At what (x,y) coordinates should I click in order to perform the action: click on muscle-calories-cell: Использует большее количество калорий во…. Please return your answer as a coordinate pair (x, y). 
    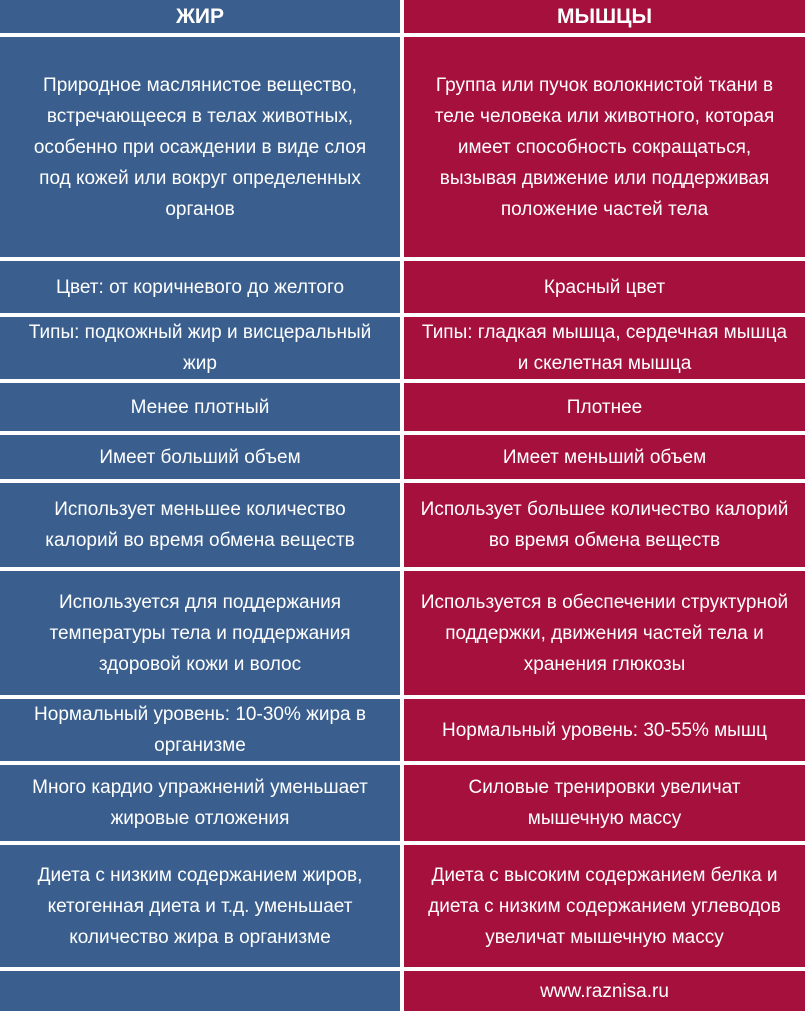
    Looking at the image, I should click on (604, 525).